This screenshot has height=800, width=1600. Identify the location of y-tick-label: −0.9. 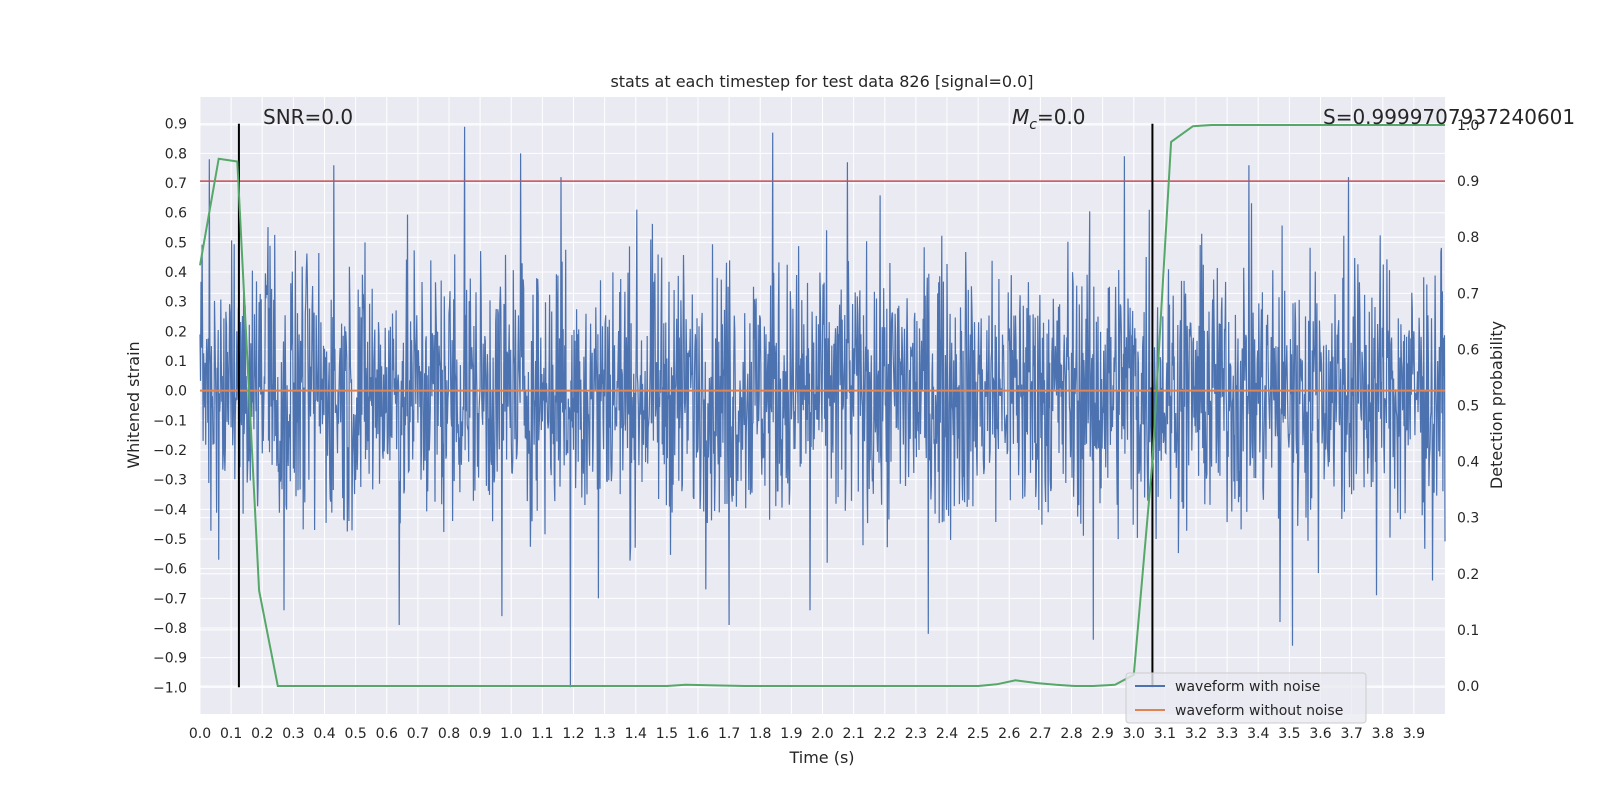
(170, 659).